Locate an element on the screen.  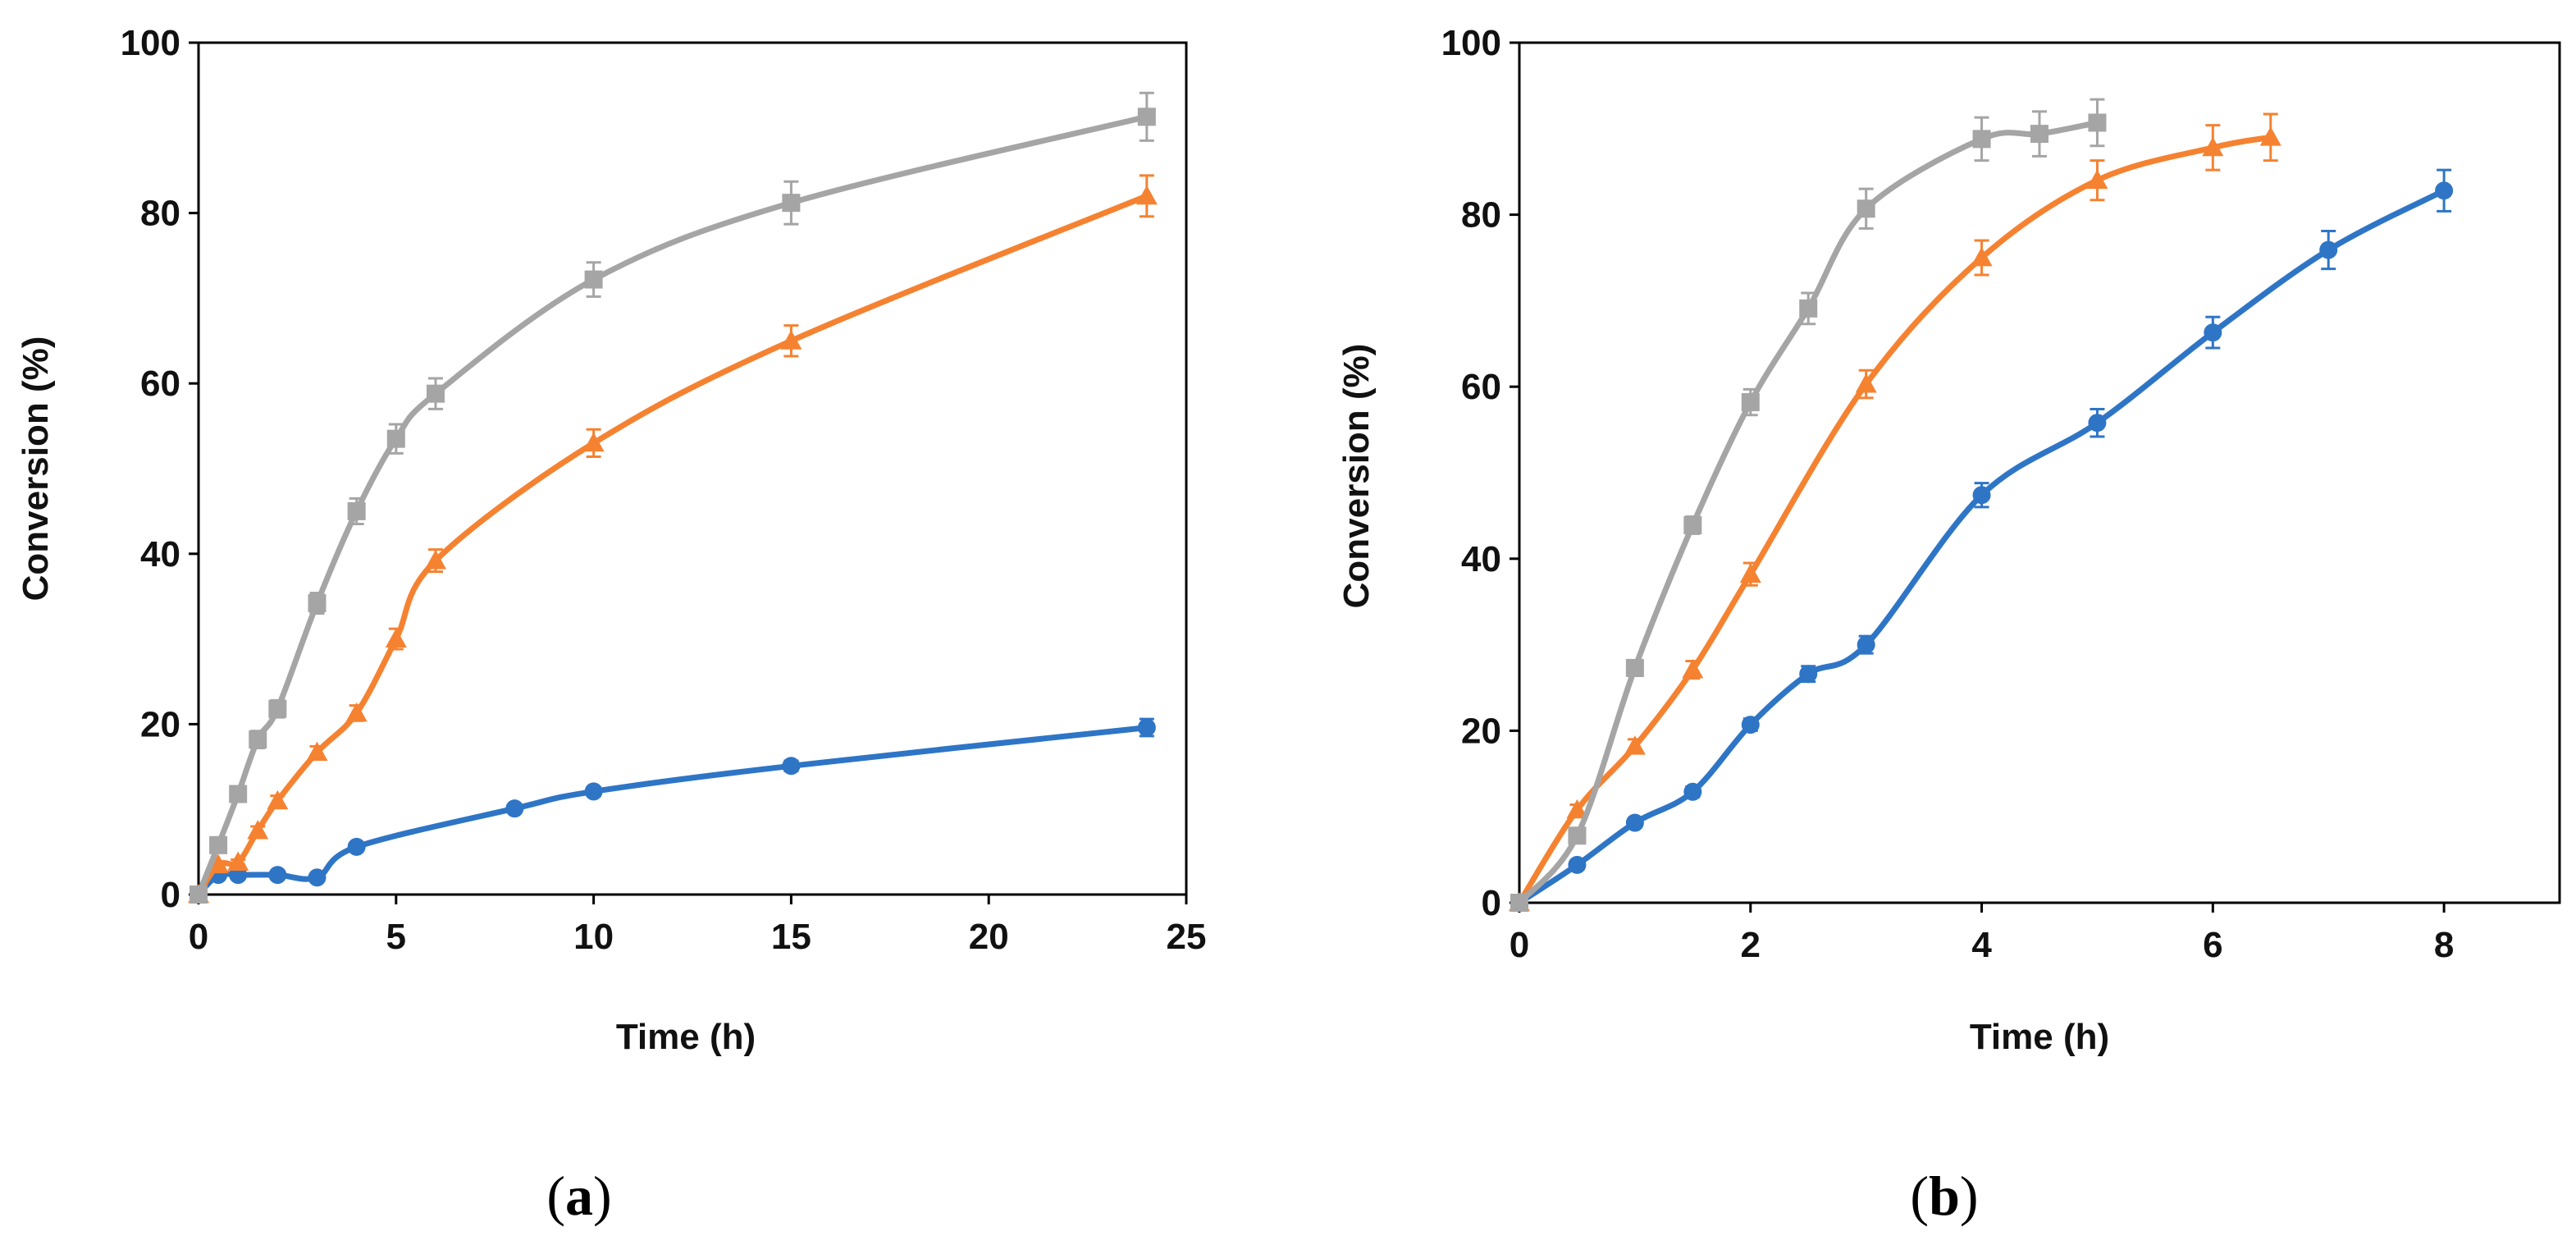
x-tick-label: 15 is located at coordinates (791, 937).